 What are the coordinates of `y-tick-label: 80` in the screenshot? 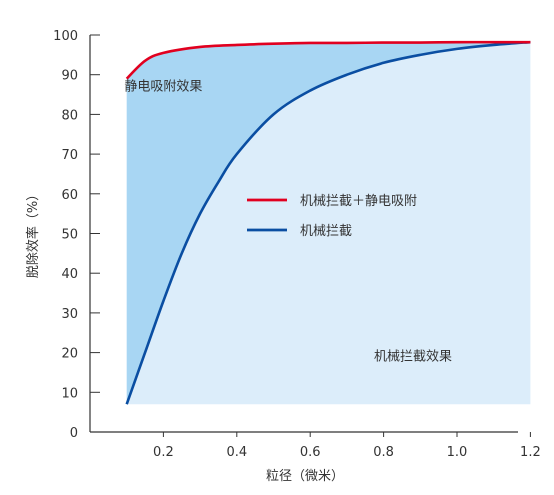 It's located at (69, 115).